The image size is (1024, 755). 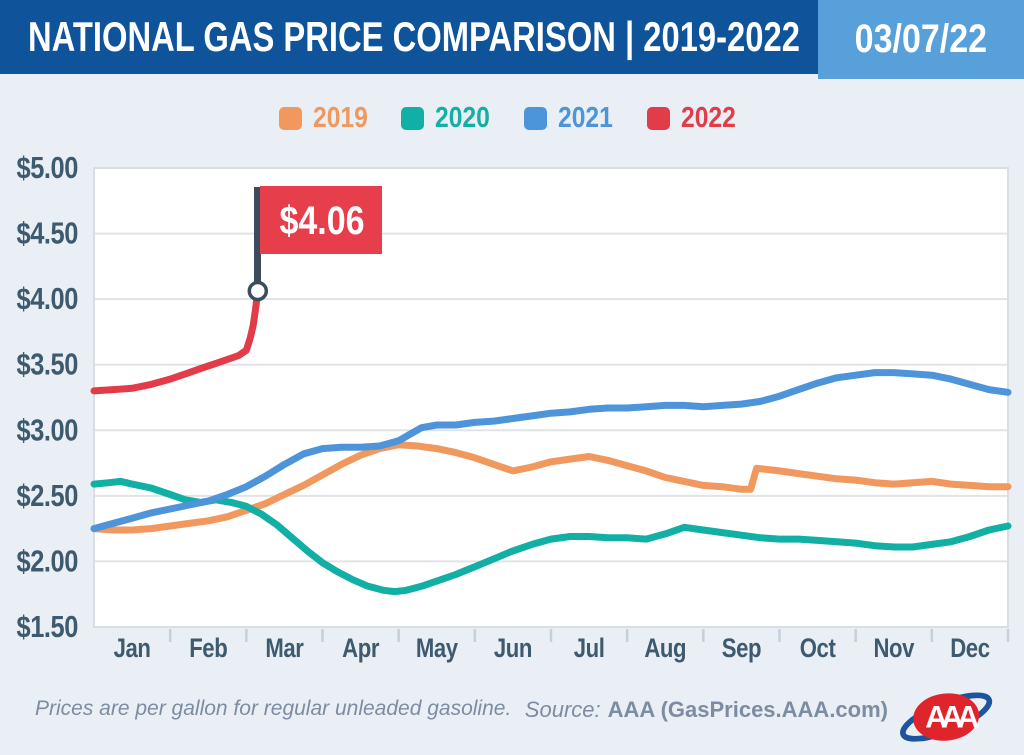 I want to click on legend-swatch-2021, so click(x=535, y=118).